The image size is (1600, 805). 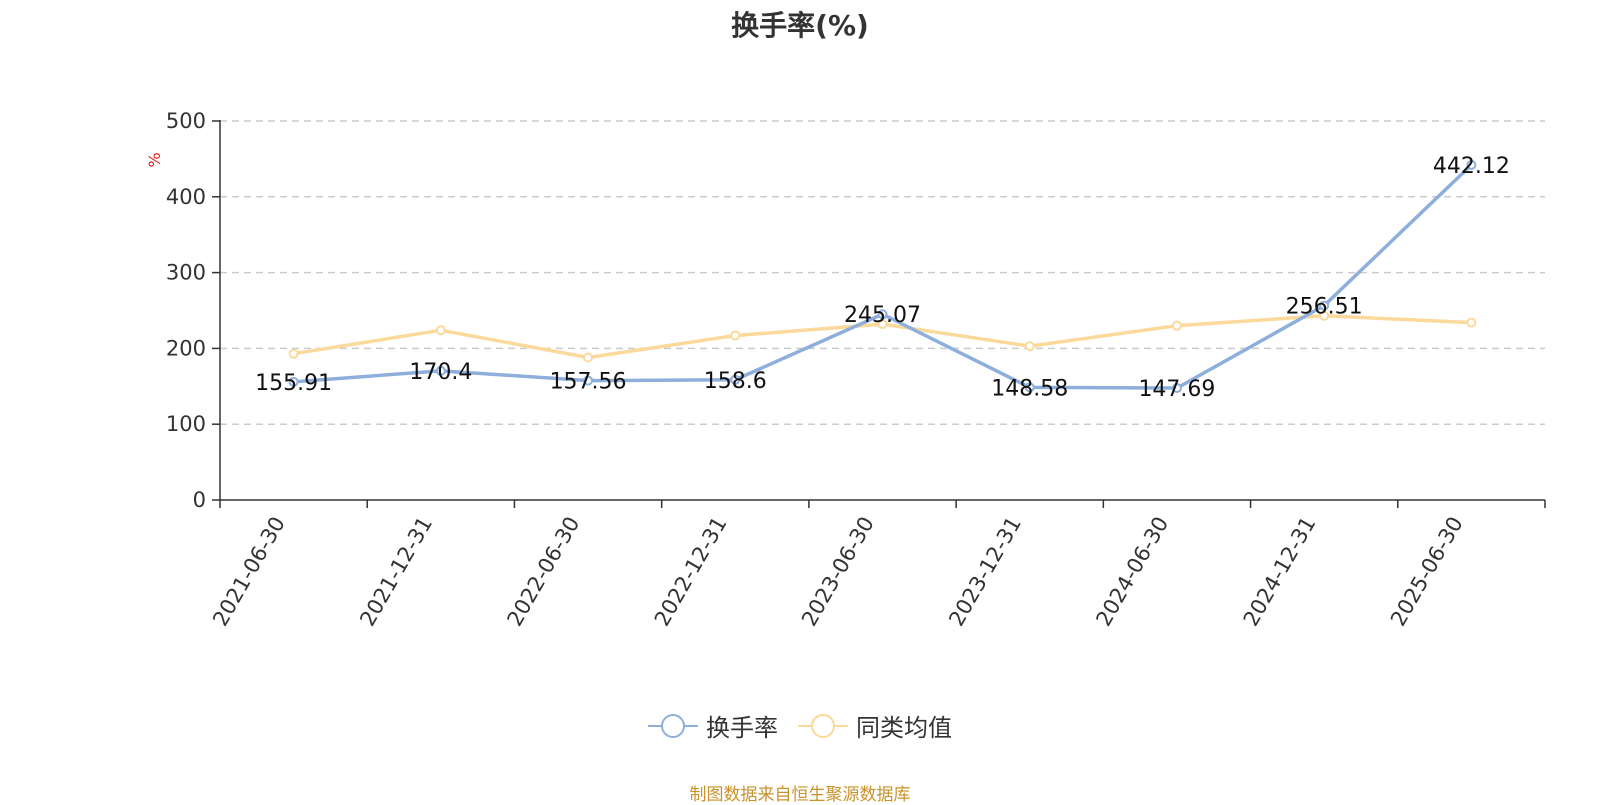 What do you see at coordinates (186, 197) in the screenshot?
I see `y-tick-label: 400` at bounding box center [186, 197].